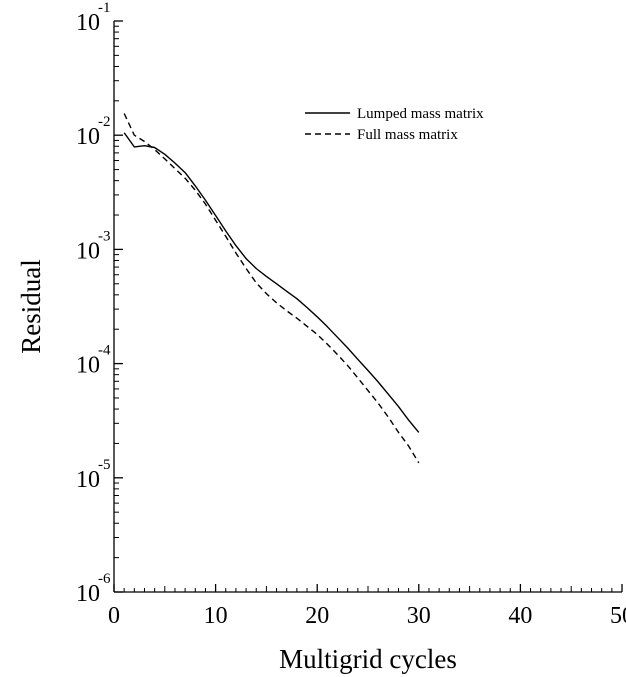  What do you see at coordinates (420, 114) in the screenshot?
I see `legend-label: Lumped mass matrix` at bounding box center [420, 114].